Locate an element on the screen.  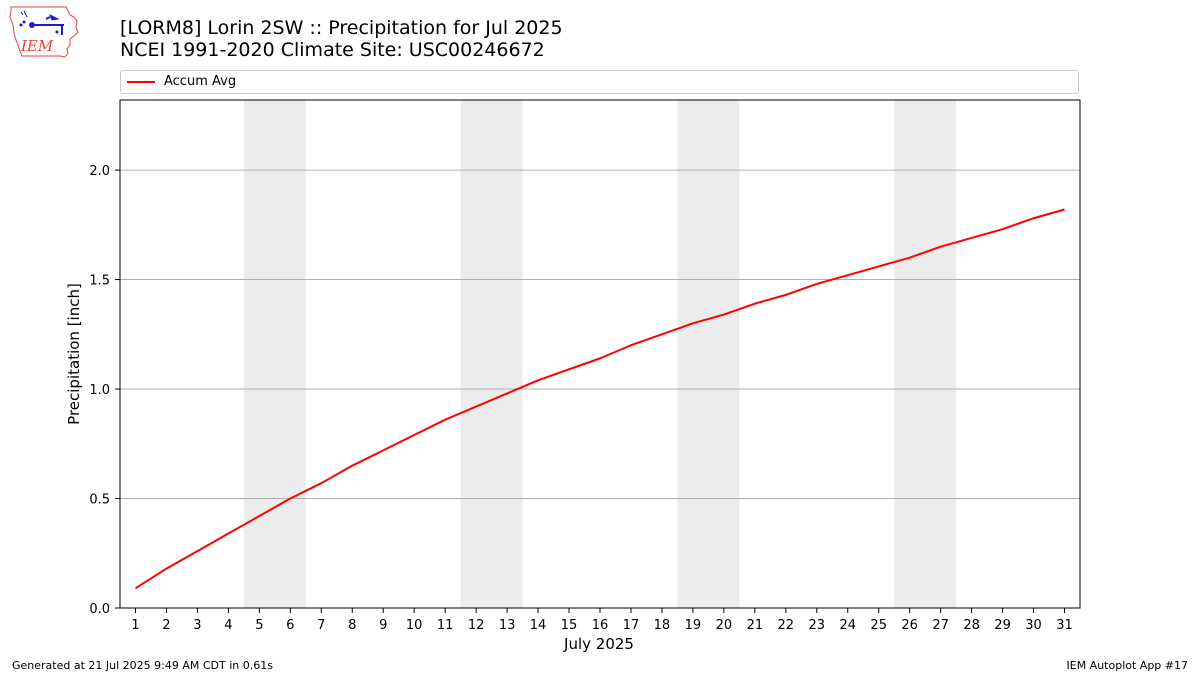
x-tick-label: 21 is located at coordinates (755, 625).